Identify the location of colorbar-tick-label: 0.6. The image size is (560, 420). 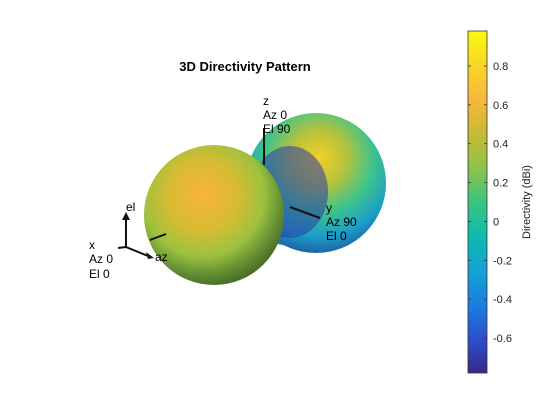
(500, 106).